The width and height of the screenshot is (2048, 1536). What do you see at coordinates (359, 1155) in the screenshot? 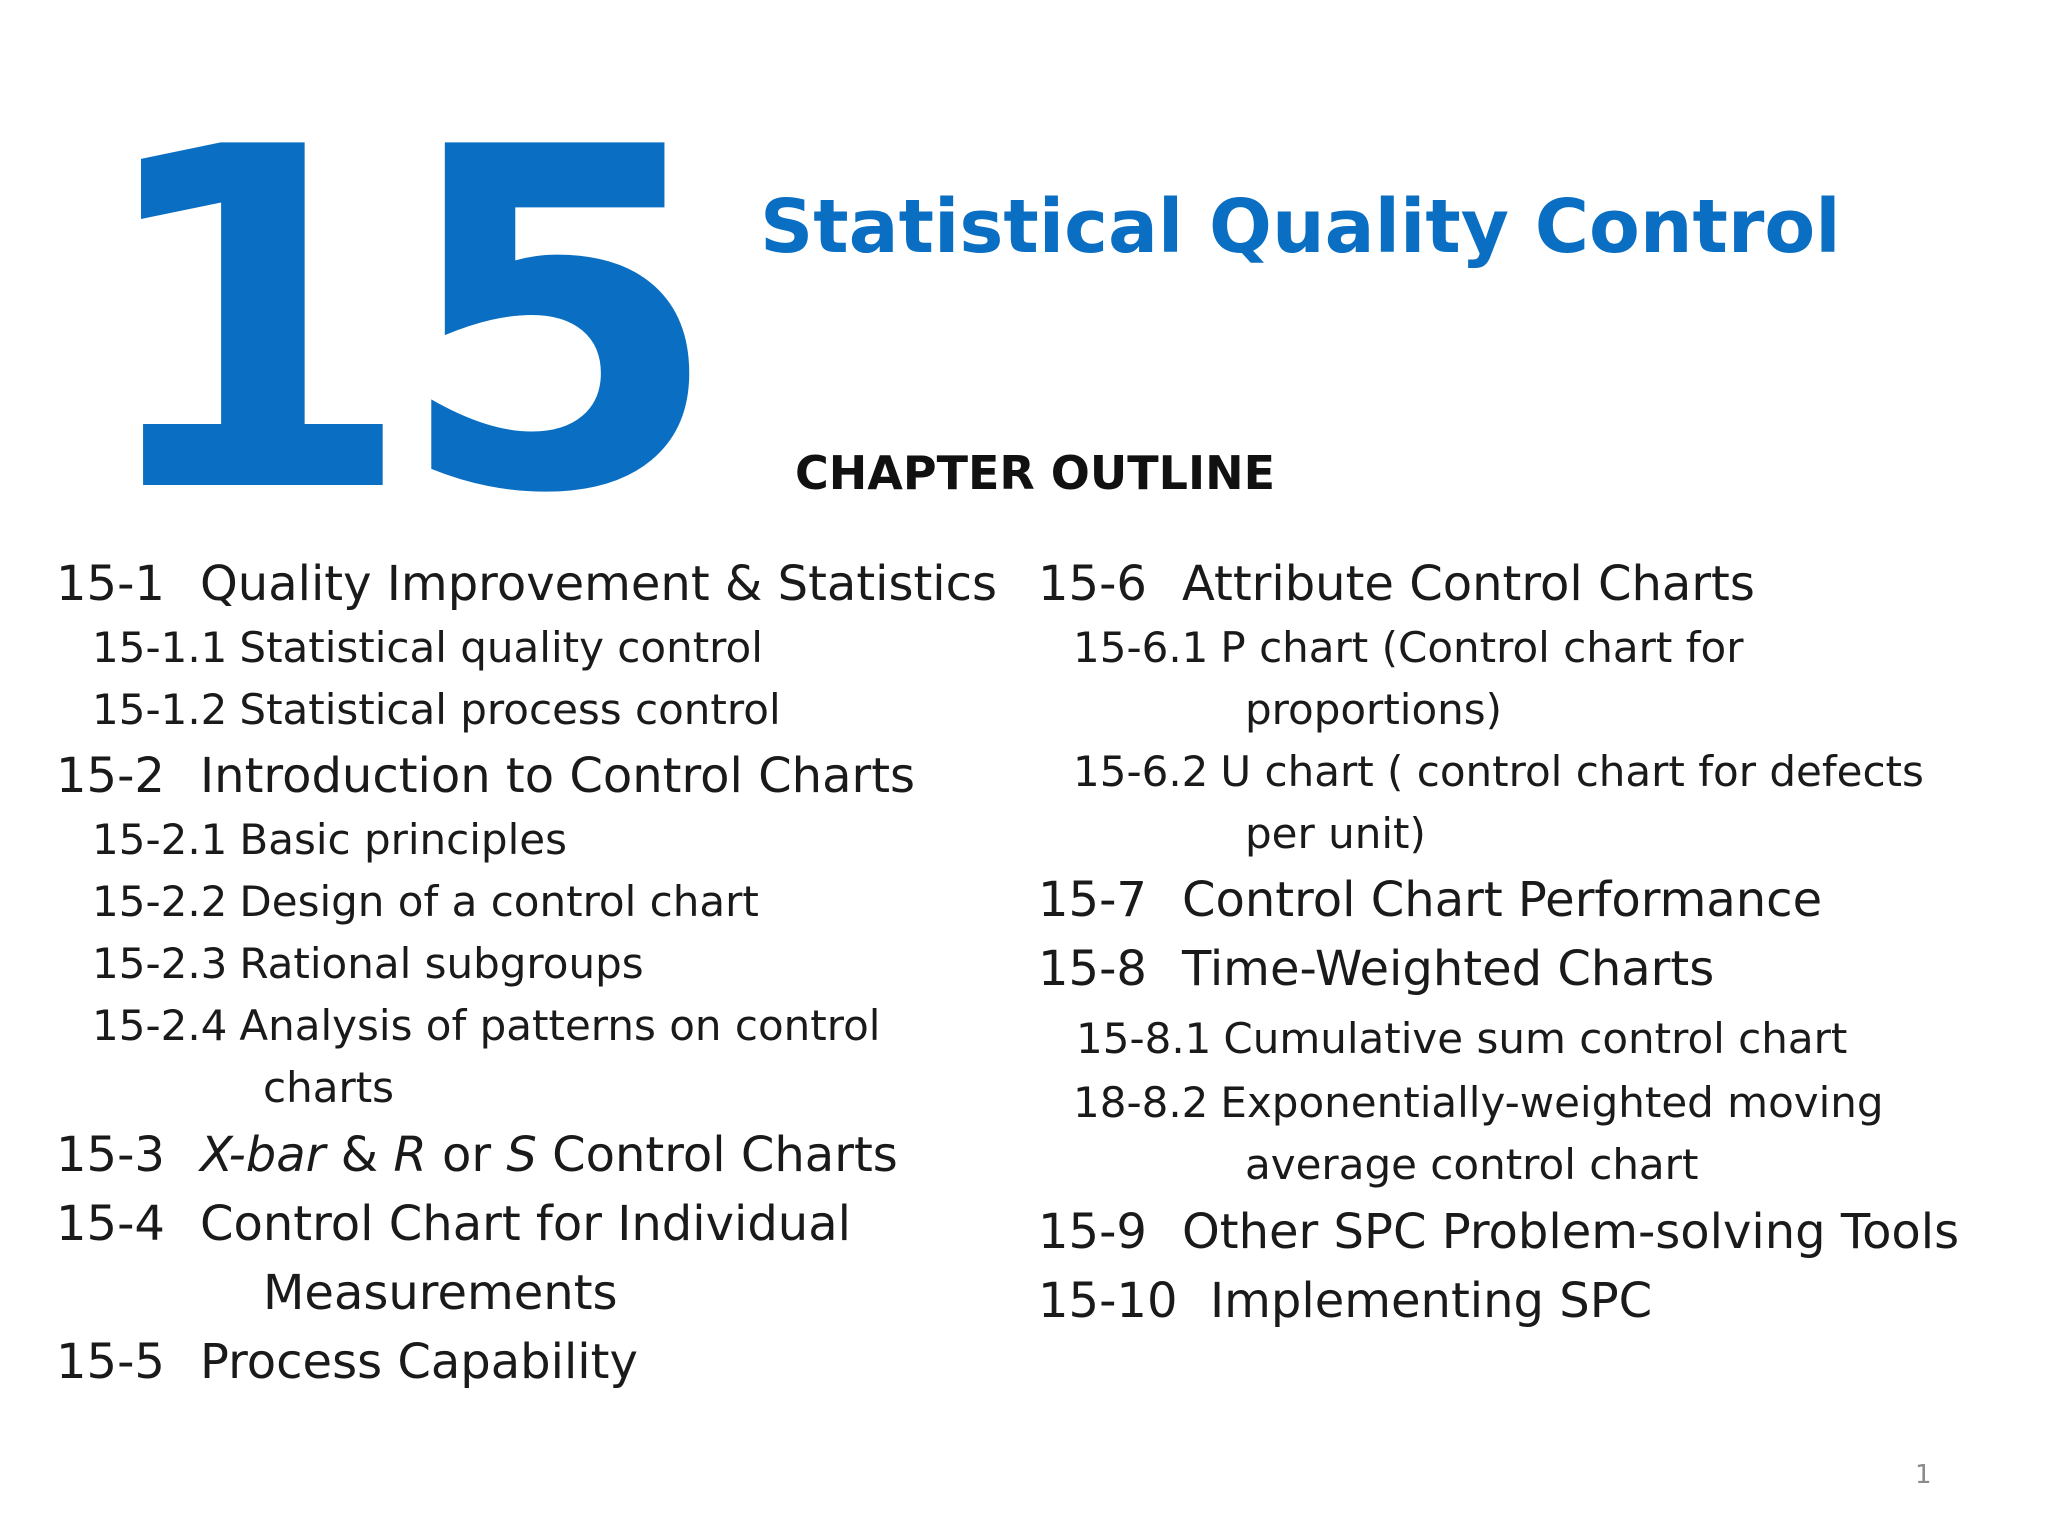
I see `outline-item-text: &` at bounding box center [359, 1155].